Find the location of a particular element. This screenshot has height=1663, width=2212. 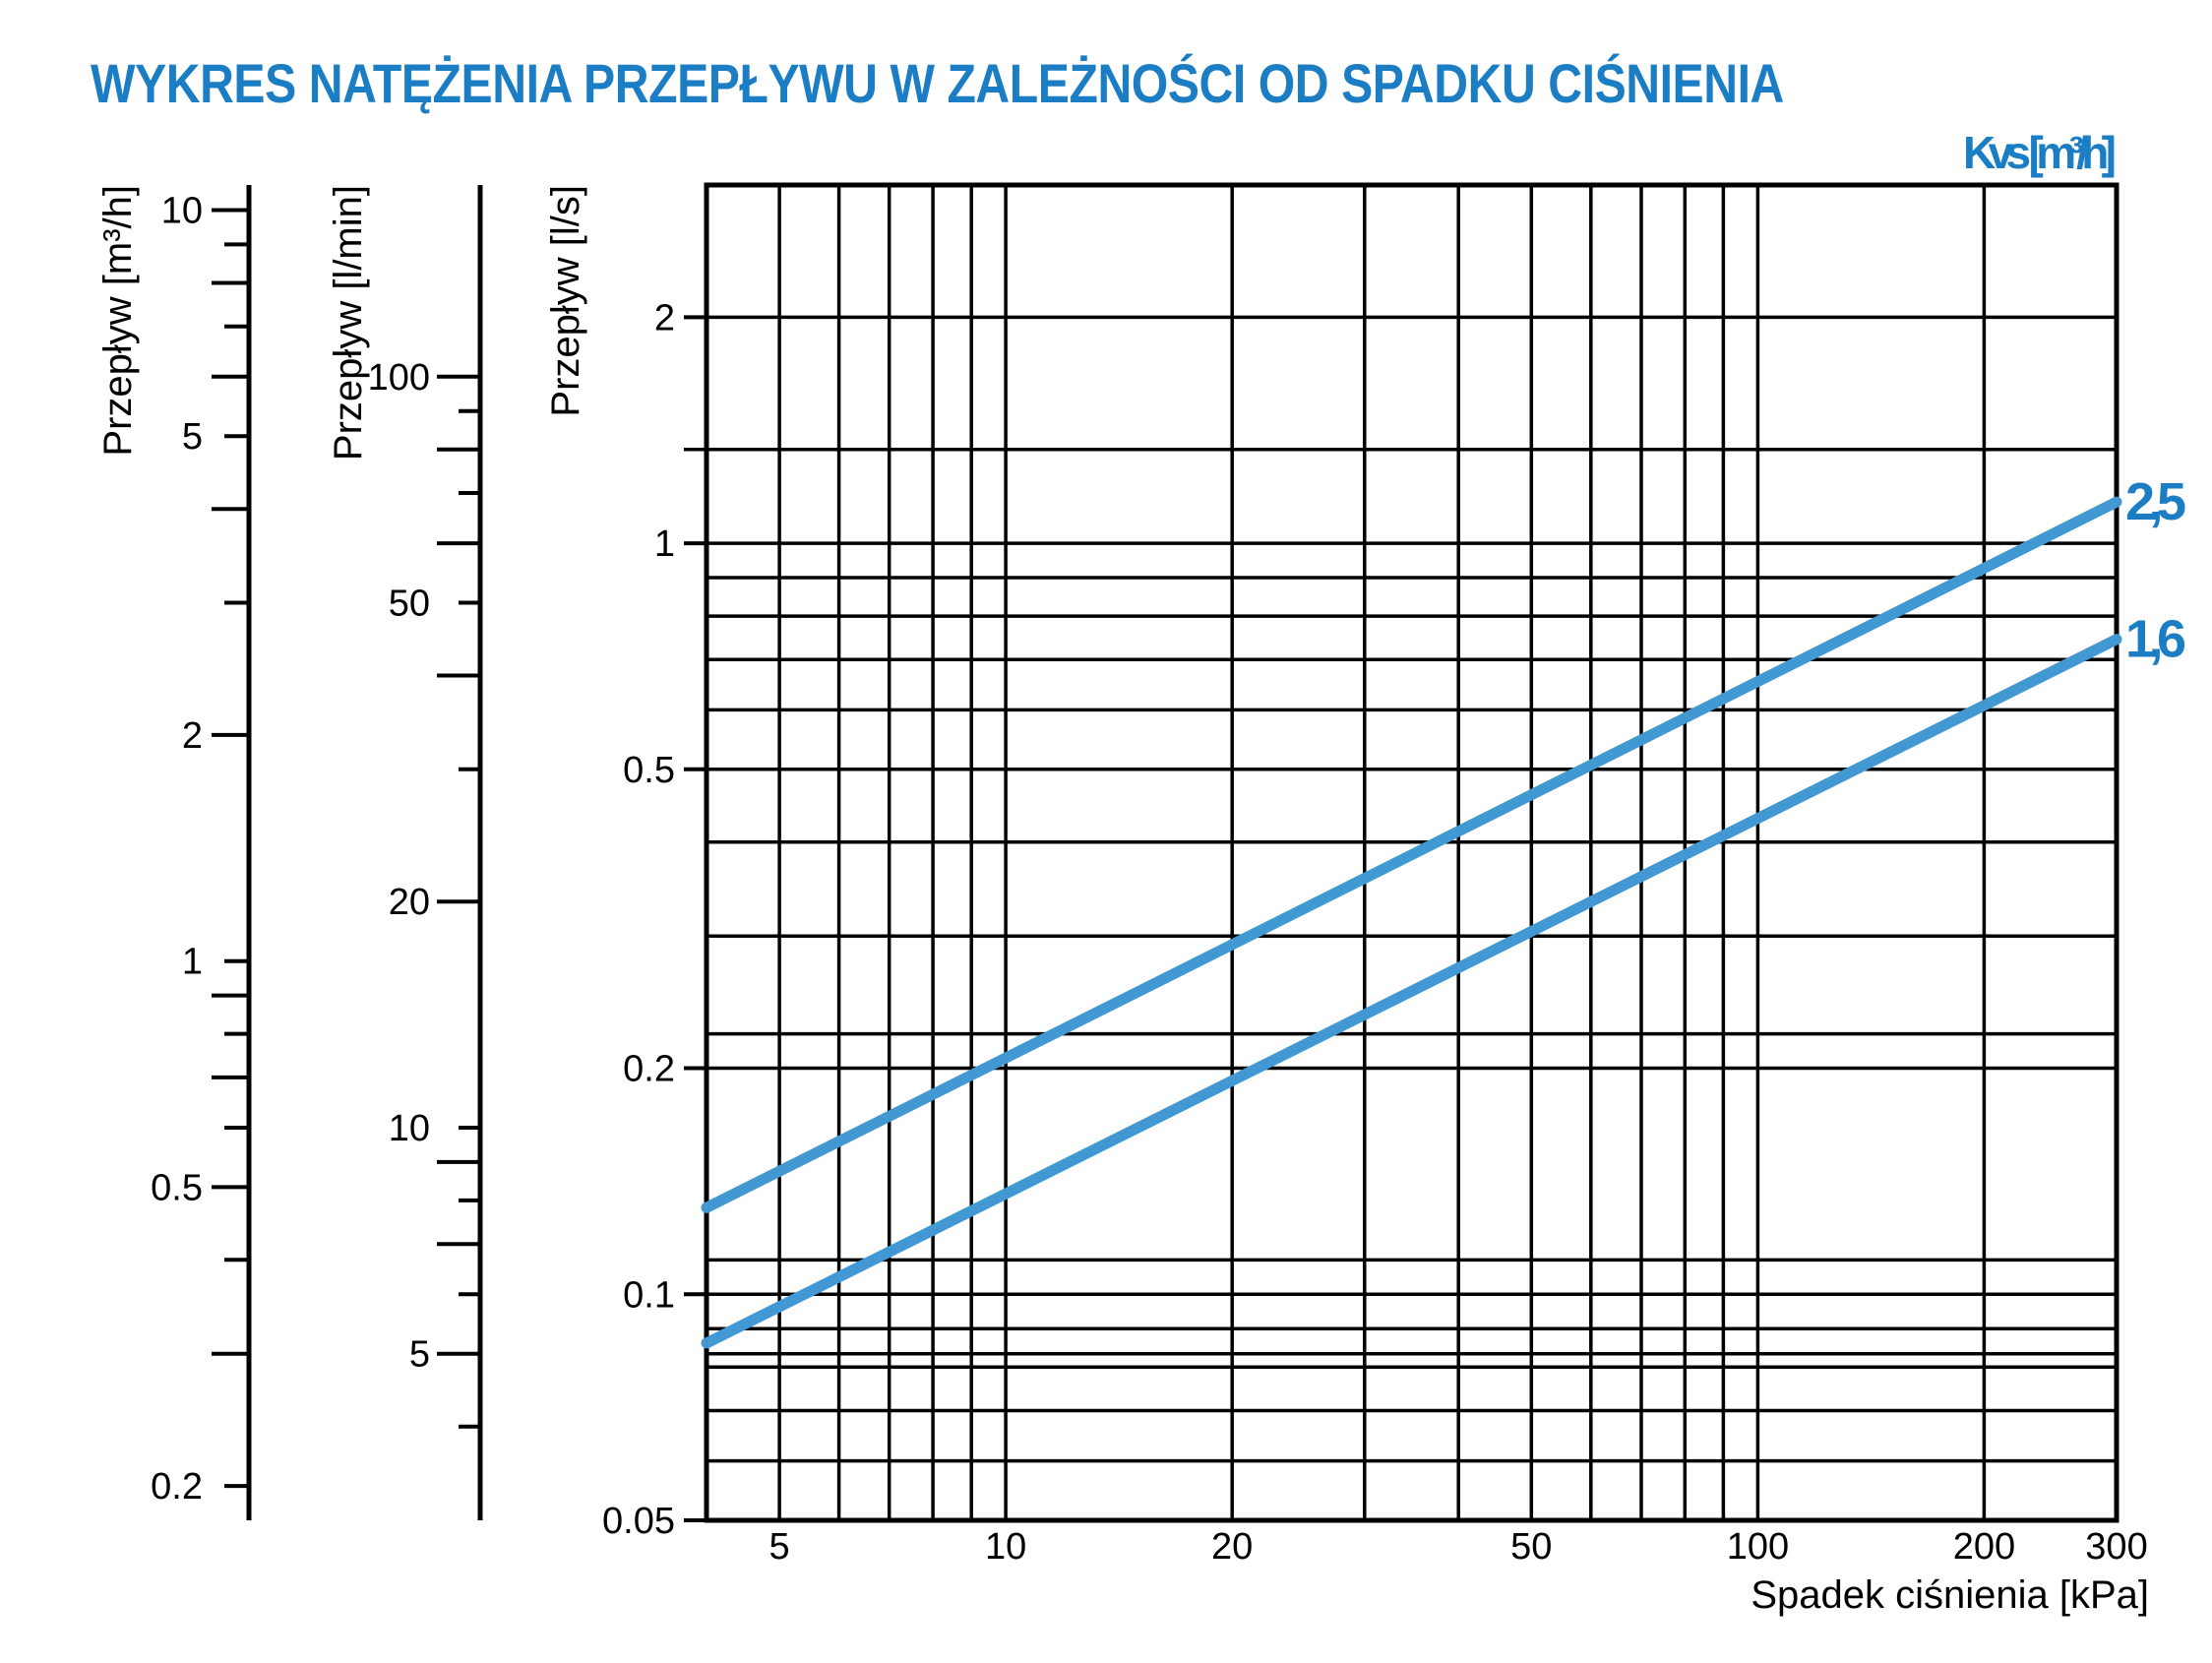

x-axis-title: Spadek ciśnienia [kPa] is located at coordinates (1950, 1595).